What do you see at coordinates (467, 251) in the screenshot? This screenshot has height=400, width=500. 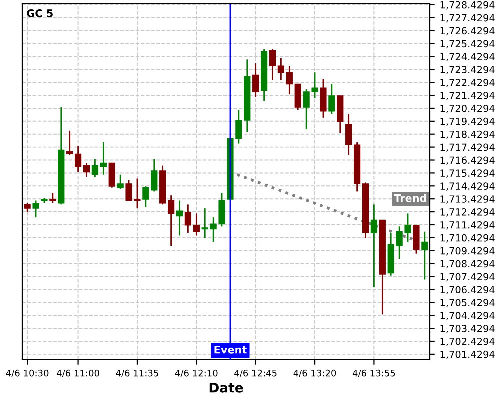 I see `y-tick-label: 1,709.4294` at bounding box center [467, 251].